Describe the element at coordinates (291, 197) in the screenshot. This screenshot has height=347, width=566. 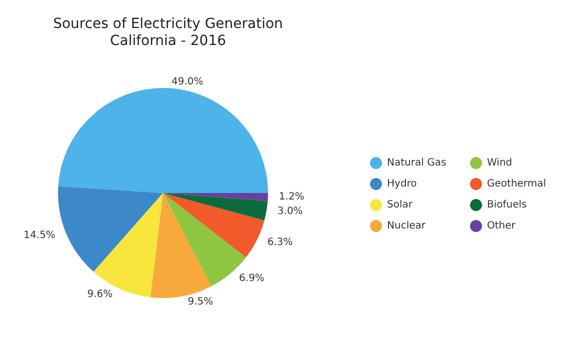
I see `data-label: 1.2%` at that location.